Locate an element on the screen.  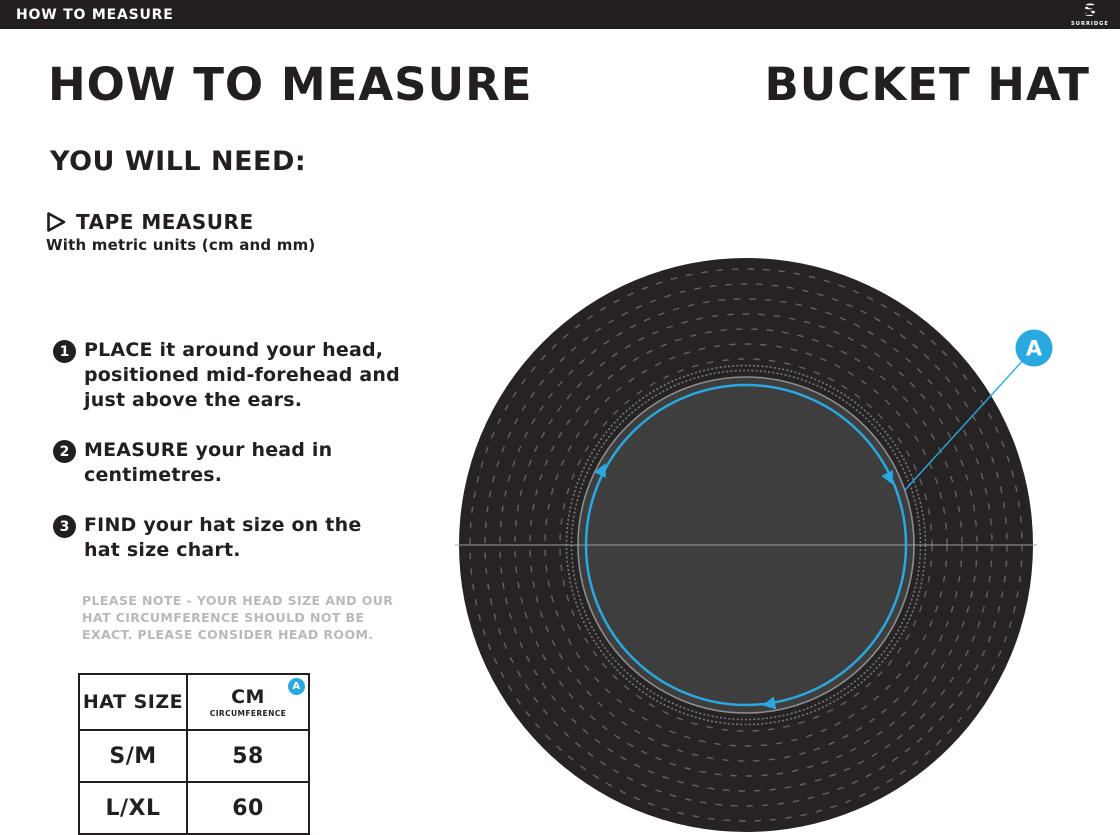
size-value: S/M is located at coordinates (133, 756).